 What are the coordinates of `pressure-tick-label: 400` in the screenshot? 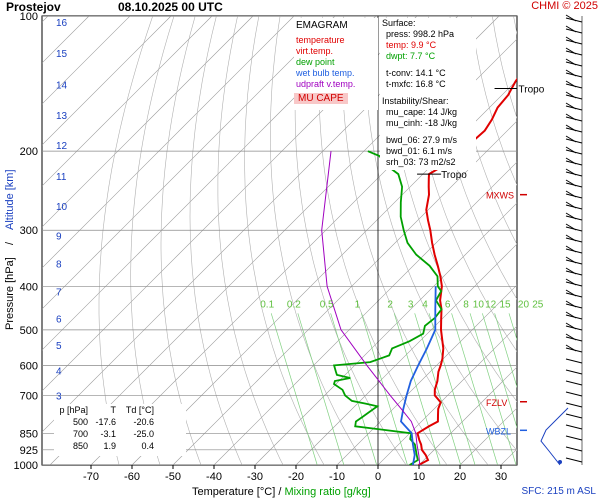 It's located at (29, 287).